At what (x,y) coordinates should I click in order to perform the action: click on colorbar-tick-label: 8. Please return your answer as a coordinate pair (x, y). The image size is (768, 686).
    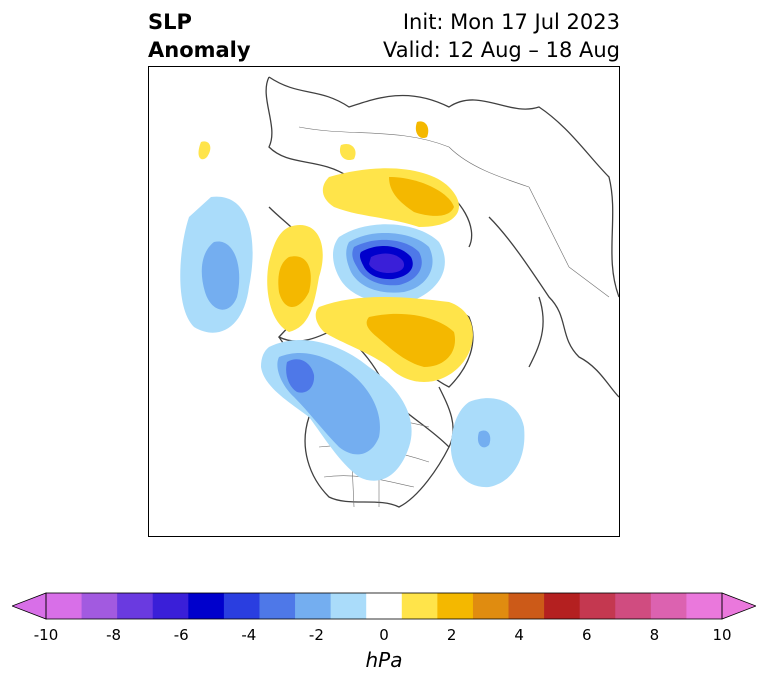
    Looking at the image, I should click on (654, 635).